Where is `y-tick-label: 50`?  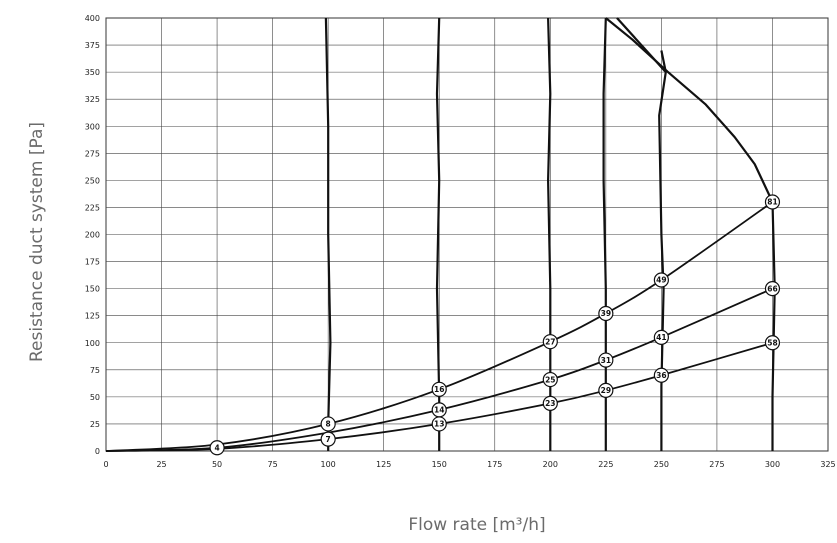
y-tick-label: 50 is located at coordinates (95, 397).